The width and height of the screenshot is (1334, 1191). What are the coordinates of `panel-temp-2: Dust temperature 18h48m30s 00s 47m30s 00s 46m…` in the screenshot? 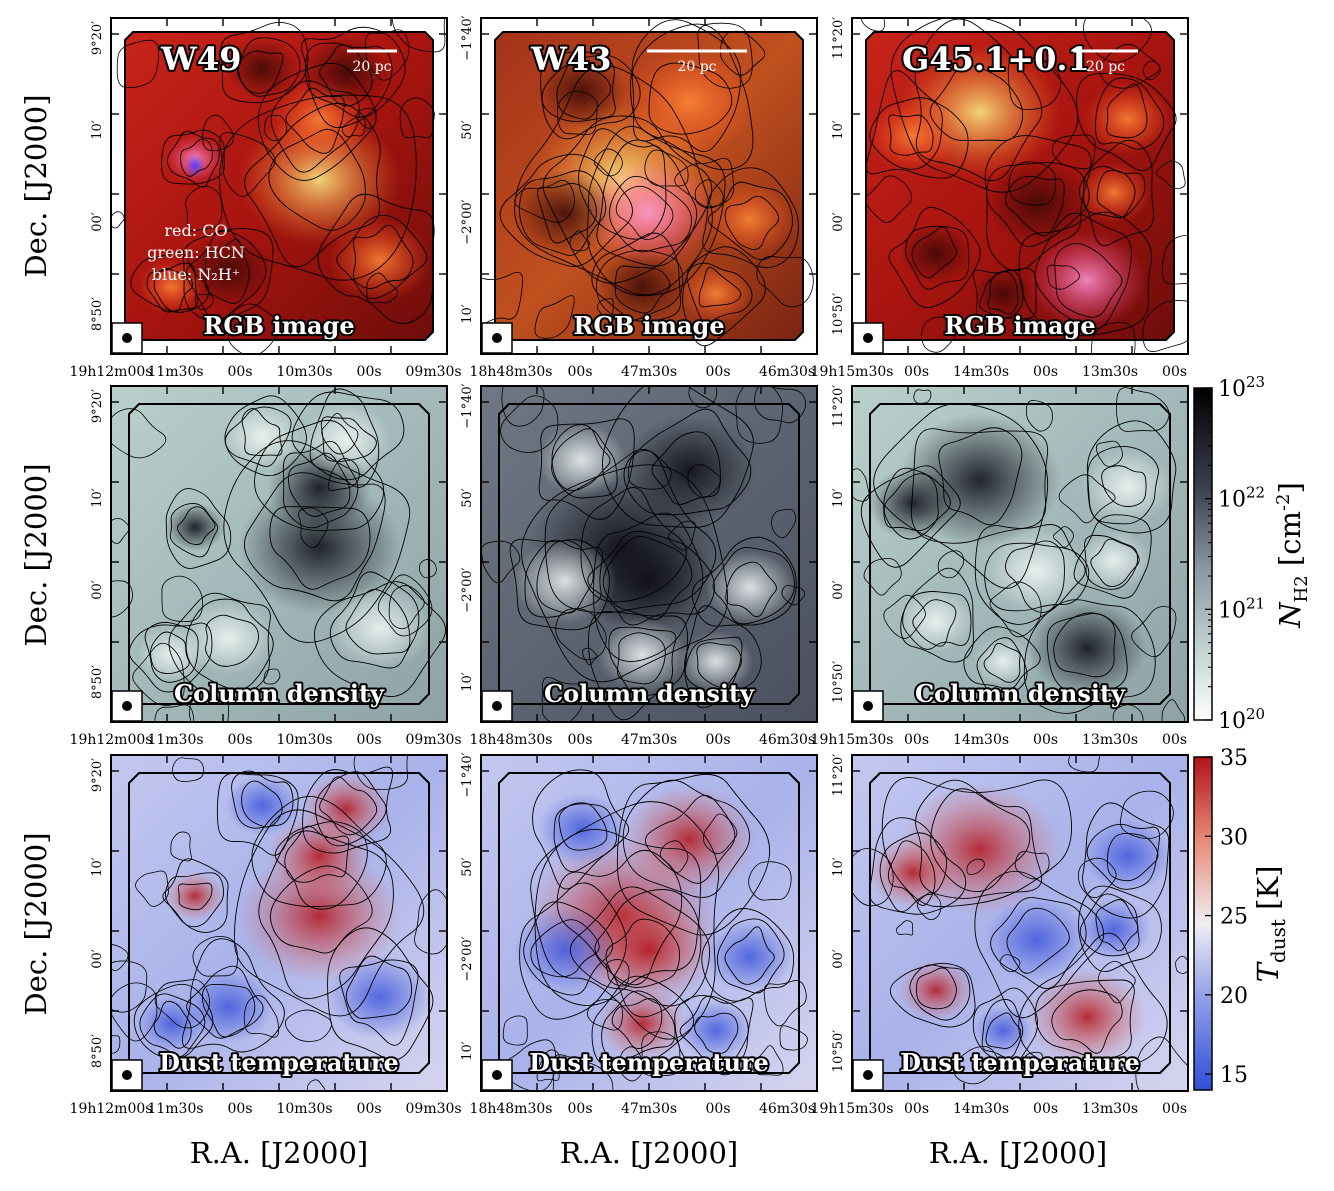 It's located at (639, 934).